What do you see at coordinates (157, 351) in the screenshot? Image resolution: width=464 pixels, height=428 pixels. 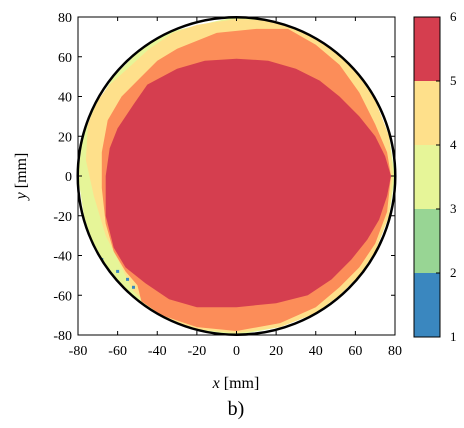 I see `x-tick-label: -40` at bounding box center [157, 351].